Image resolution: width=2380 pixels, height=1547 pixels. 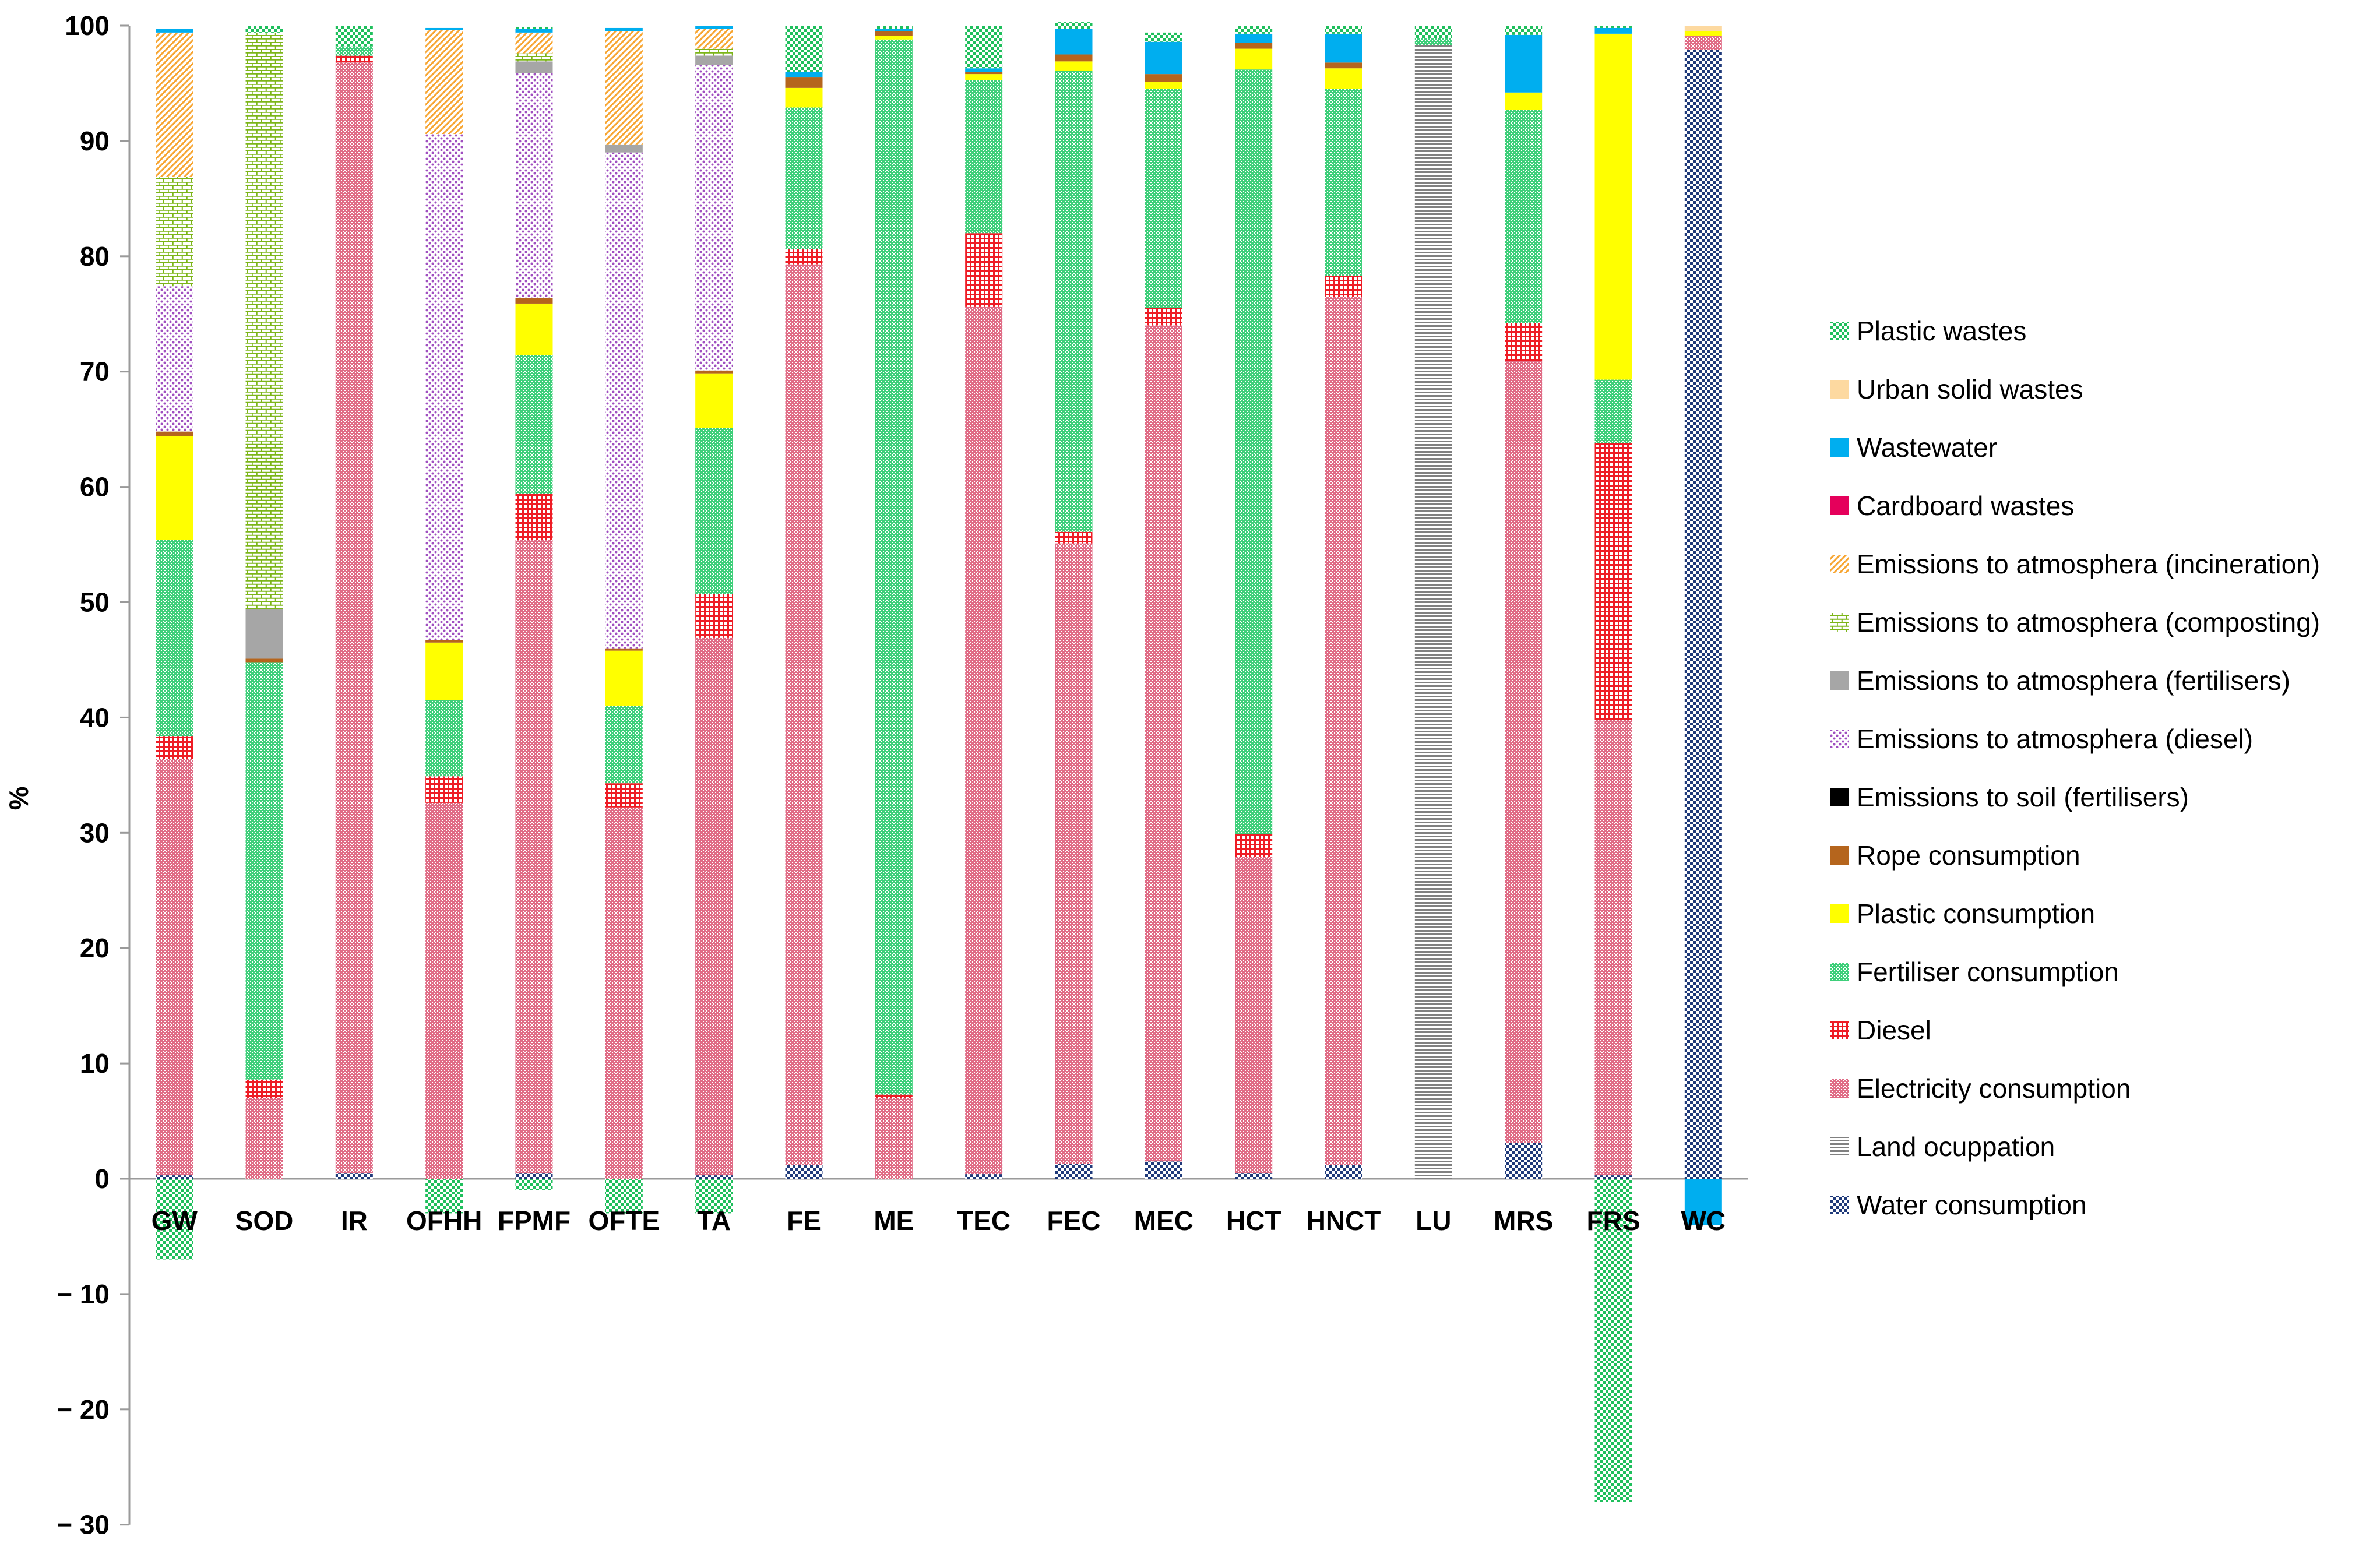 I want to click on category-label-gw: GW, so click(x=175, y=1221).